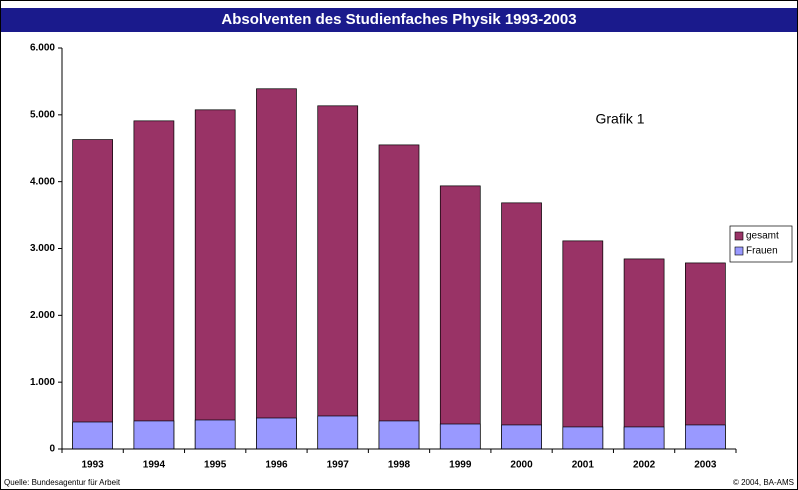 The height and width of the screenshot is (490, 798). Describe the element at coordinates (93, 465) in the screenshot. I see `x-tick-label: 1993` at that location.